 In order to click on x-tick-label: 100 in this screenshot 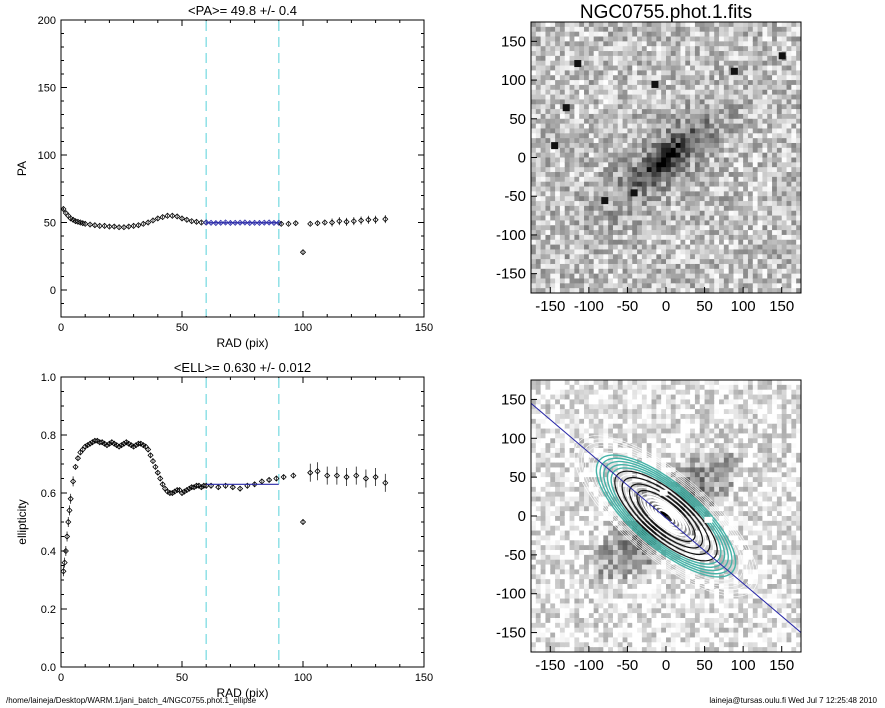, I will do `click(303, 678)`.